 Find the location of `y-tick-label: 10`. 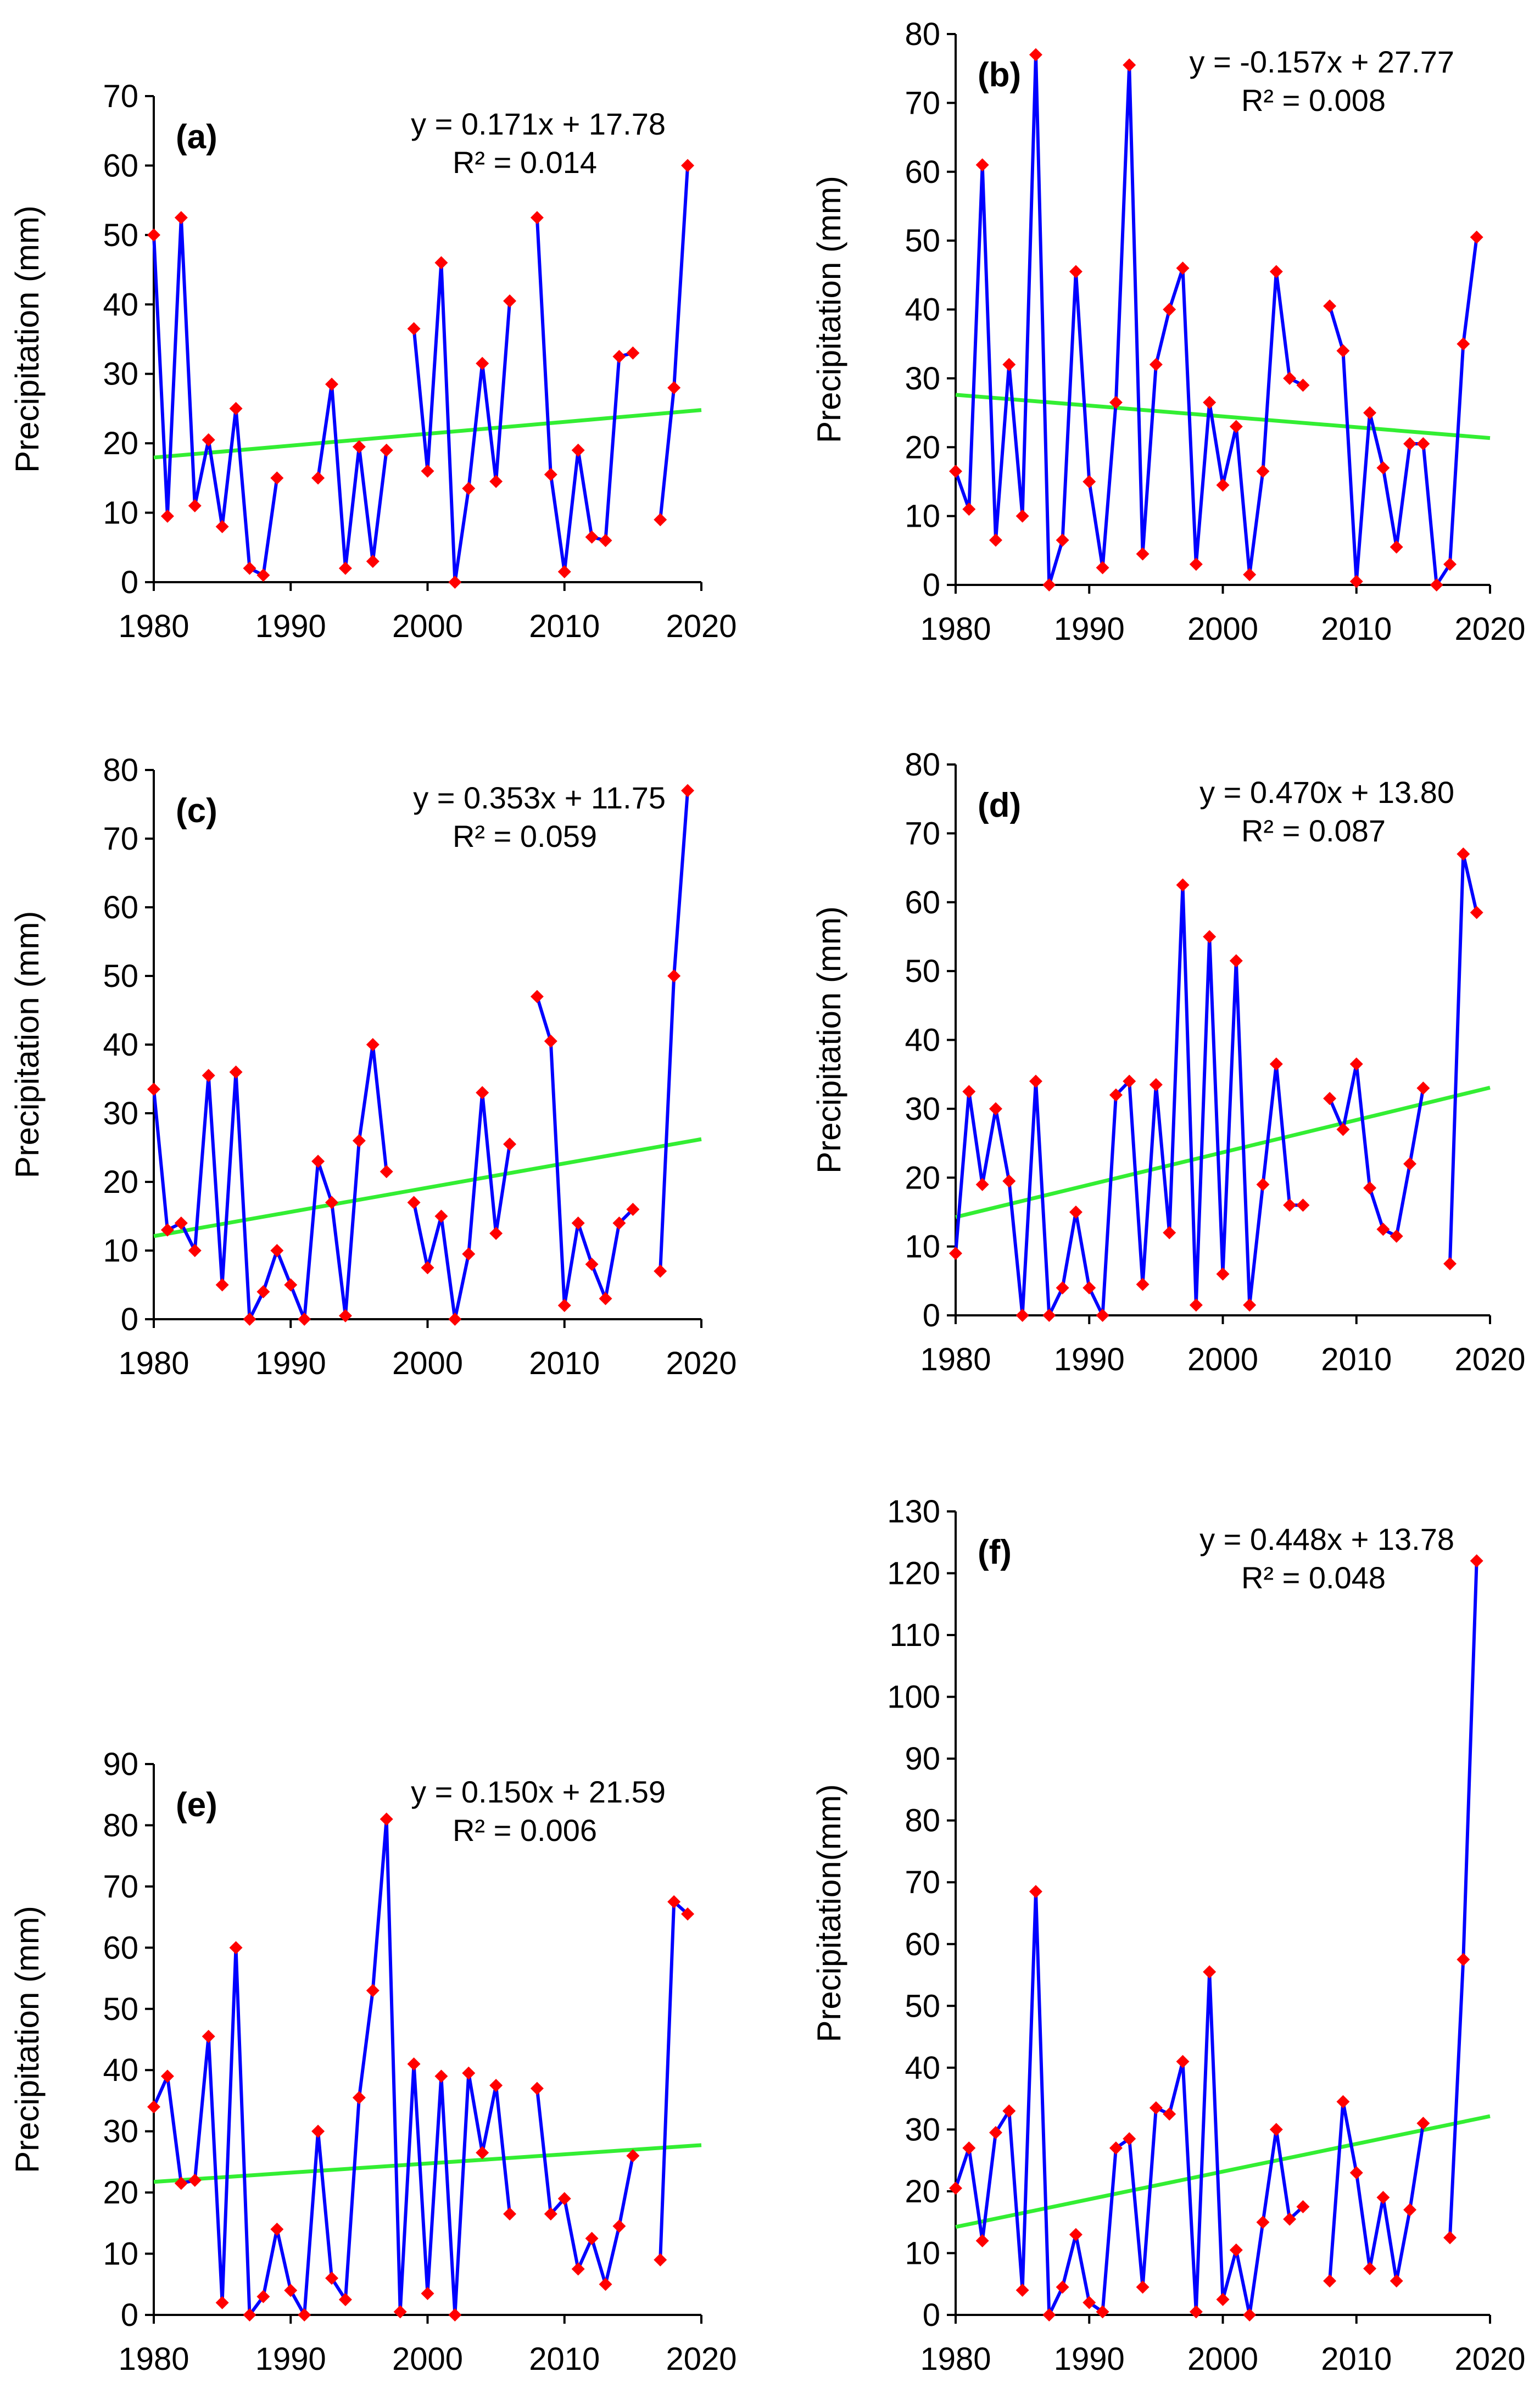

y-tick-label: 10 is located at coordinates (923, 516).